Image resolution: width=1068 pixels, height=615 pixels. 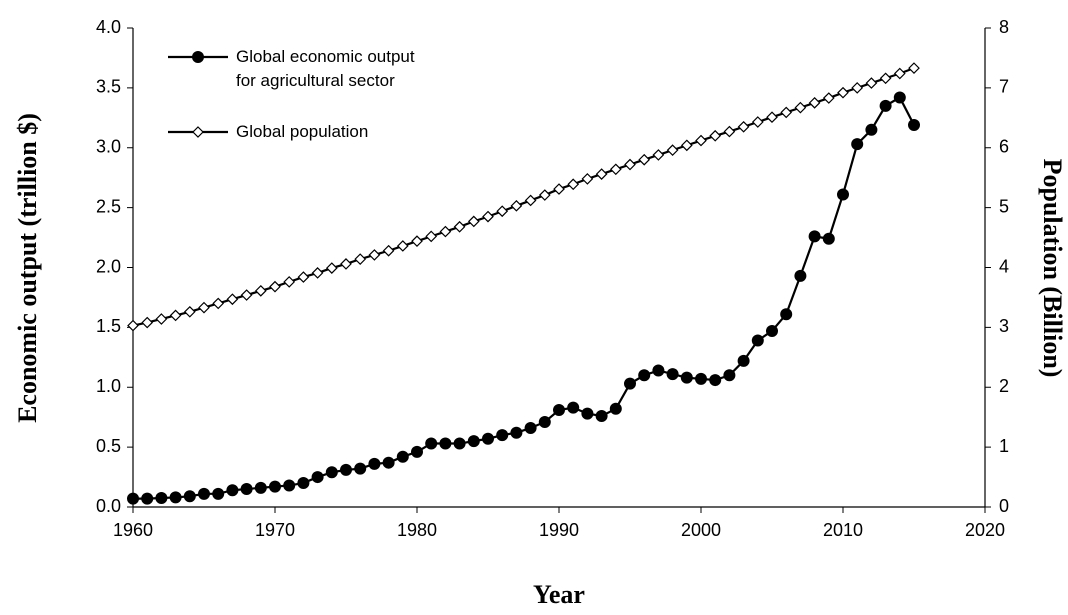 I want to click on y-tick-label: 0.0, so click(x=108, y=506).